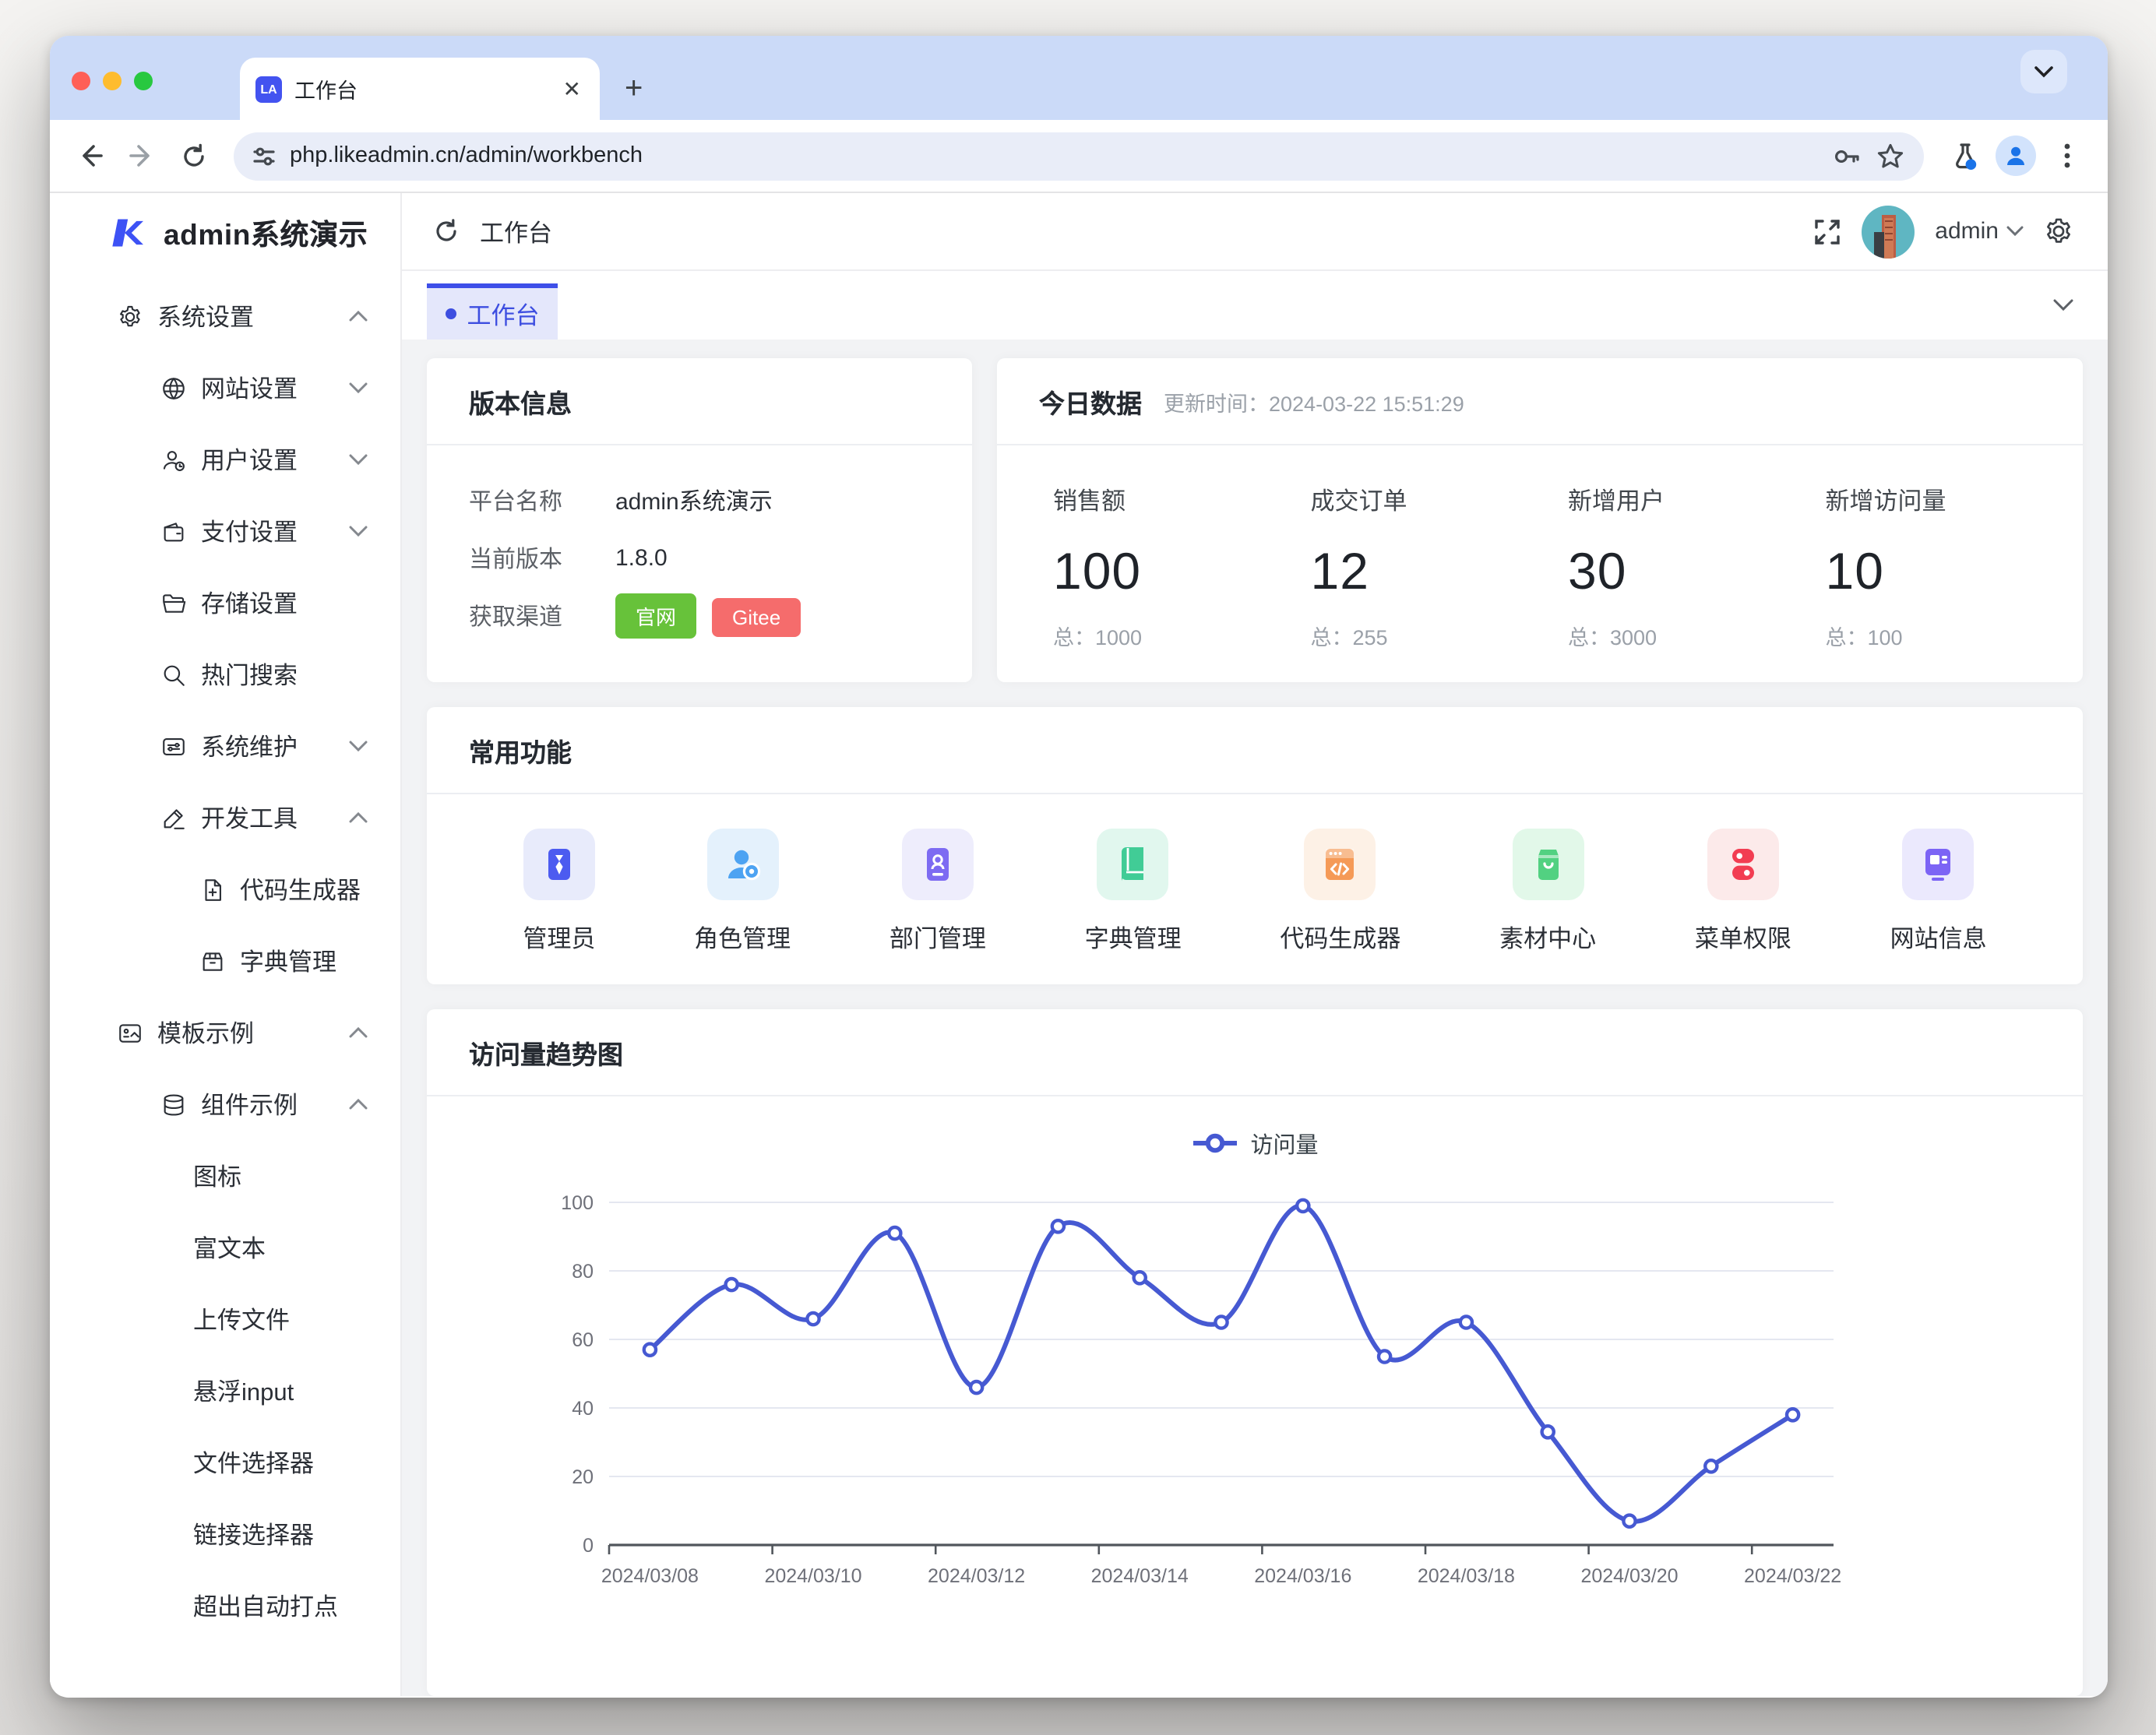 Image resolution: width=2156 pixels, height=1735 pixels. What do you see at coordinates (143, 81) in the screenshot?
I see `zoom-window-button` at bounding box center [143, 81].